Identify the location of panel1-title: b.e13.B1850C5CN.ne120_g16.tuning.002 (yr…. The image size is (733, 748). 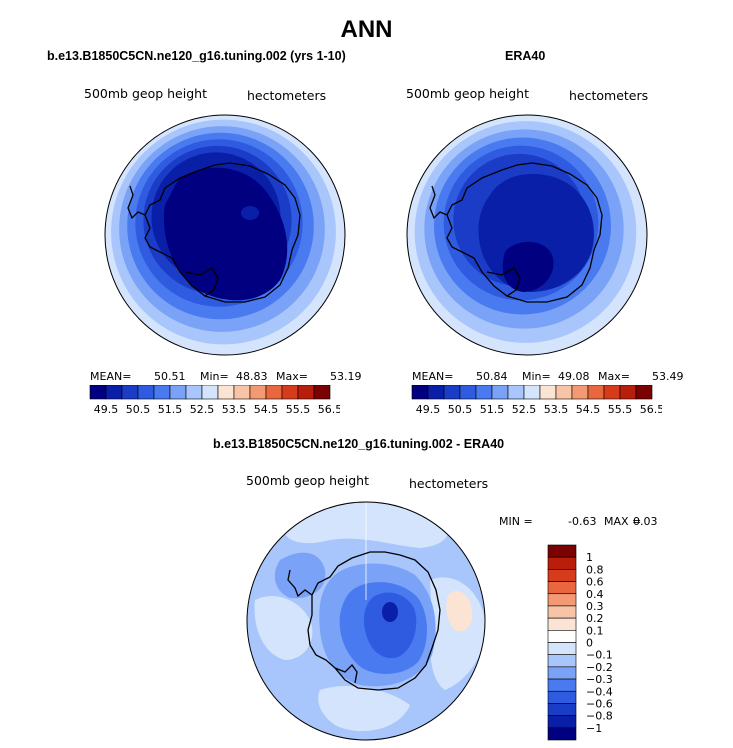
(196, 56).